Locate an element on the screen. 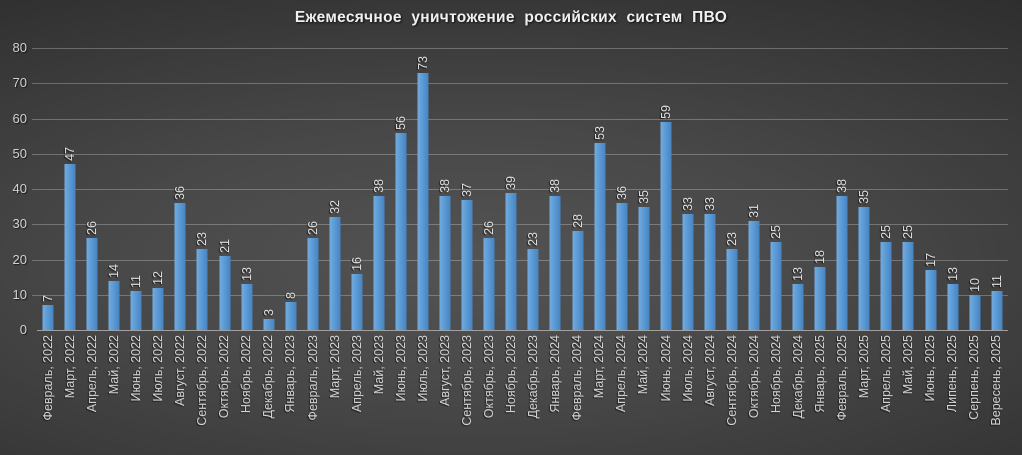  x-tick-label: Вересень, 2025 is located at coordinates (996, 380).